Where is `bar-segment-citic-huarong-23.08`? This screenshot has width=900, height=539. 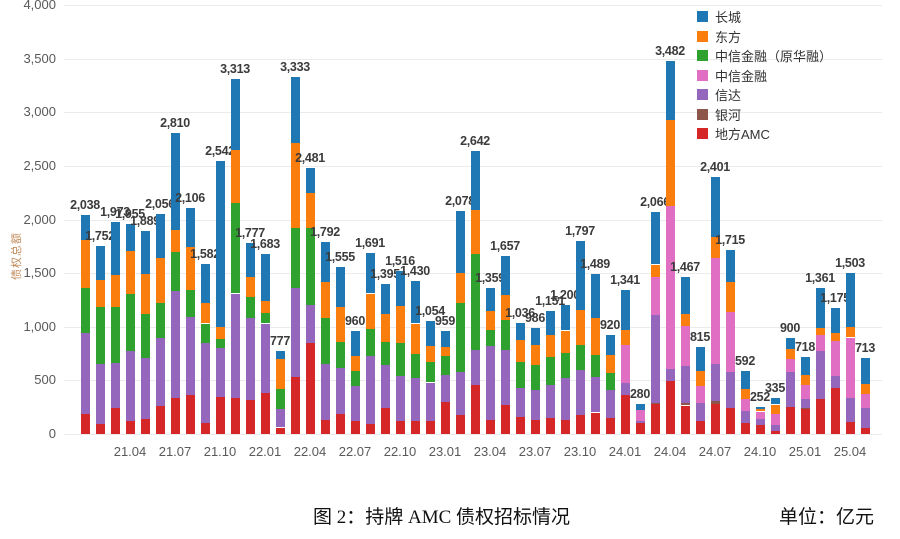 bar-segment-citic-huarong-23.08 is located at coordinates (550, 371).